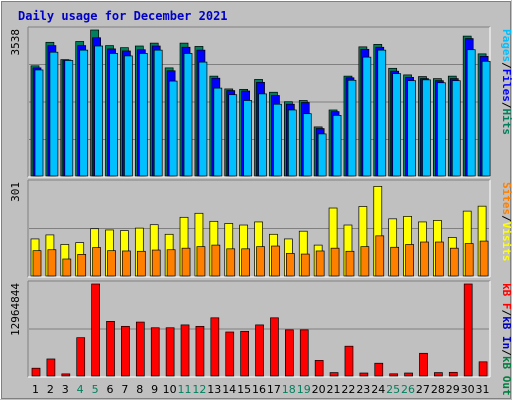 This screenshot has height=400, width=512. What do you see at coordinates (506, 332) in the screenshot?
I see `legend-entry: kB In` at bounding box center [506, 332].